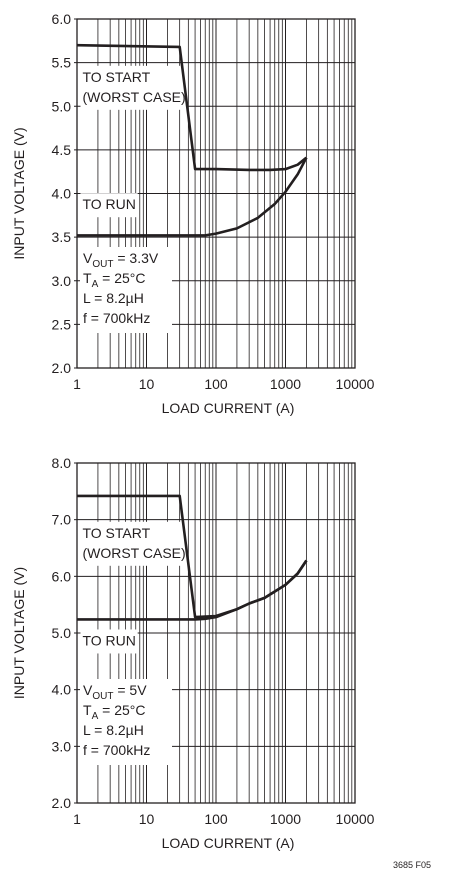 This screenshot has height=882, width=453. What do you see at coordinates (192, 590) in the screenshot?
I see `chart-1-series-line-to-run` at bounding box center [192, 590].